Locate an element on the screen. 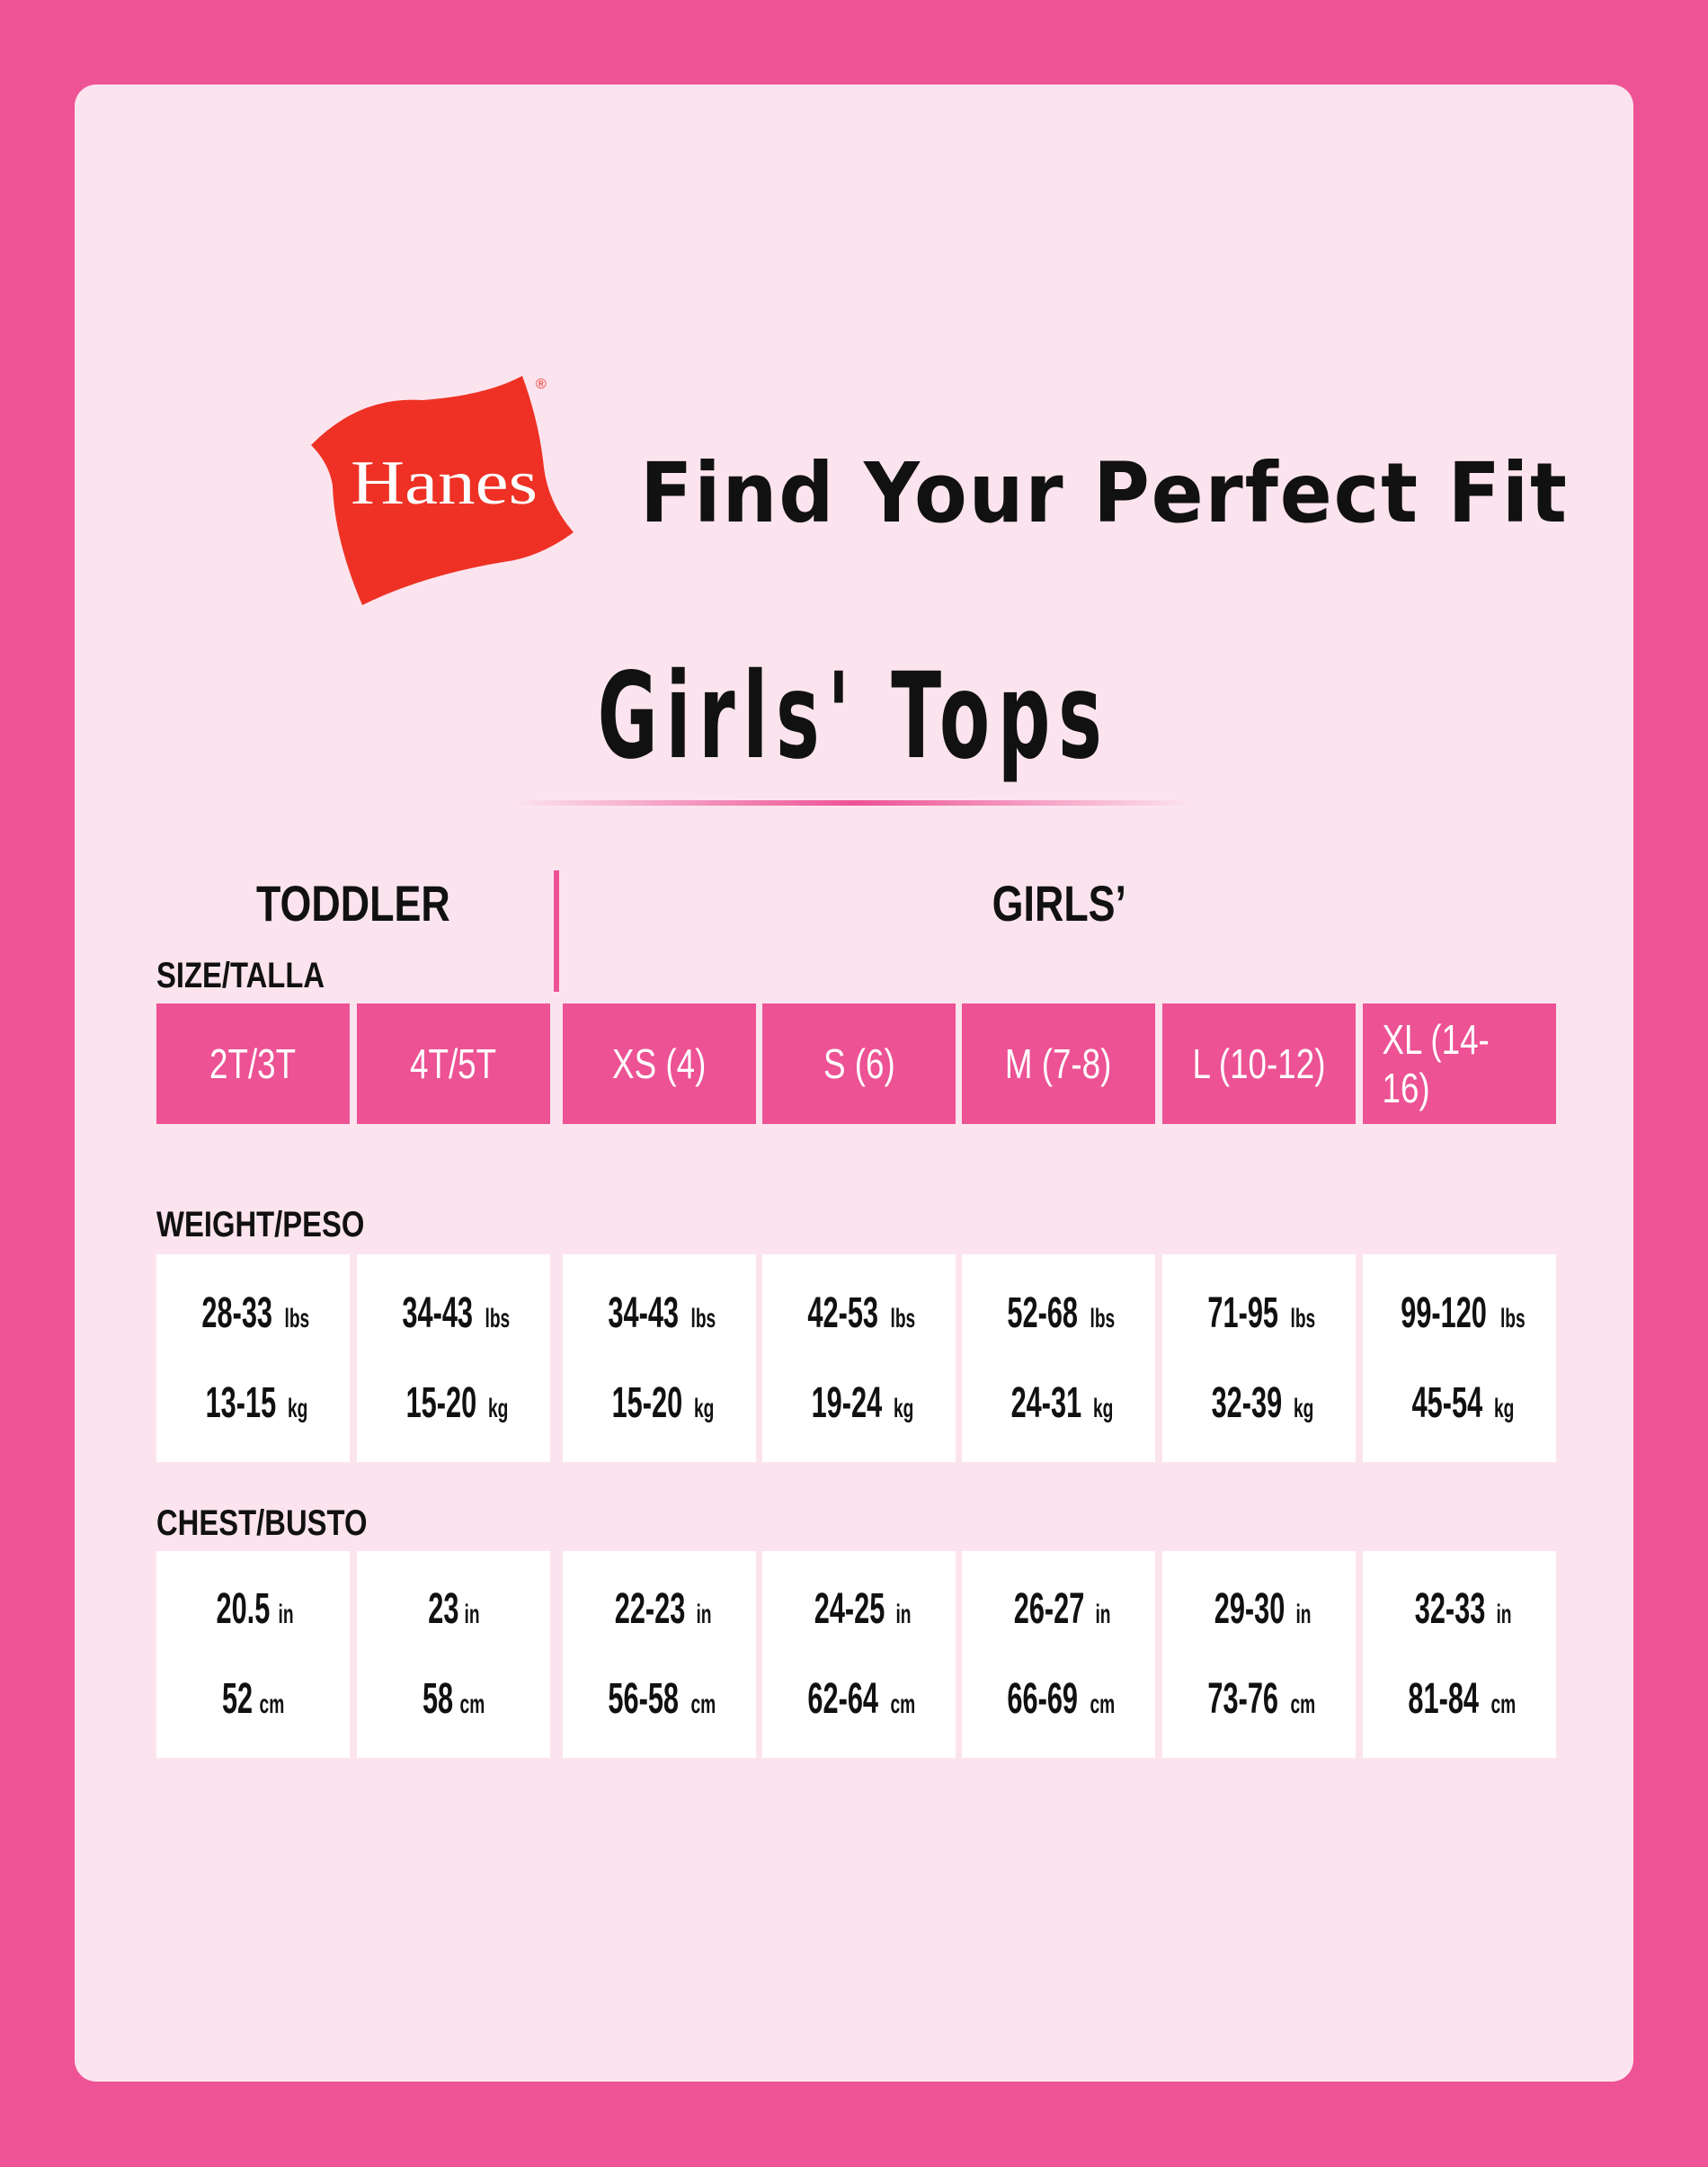  weight-number: 99-120 is located at coordinates (1444, 1313).